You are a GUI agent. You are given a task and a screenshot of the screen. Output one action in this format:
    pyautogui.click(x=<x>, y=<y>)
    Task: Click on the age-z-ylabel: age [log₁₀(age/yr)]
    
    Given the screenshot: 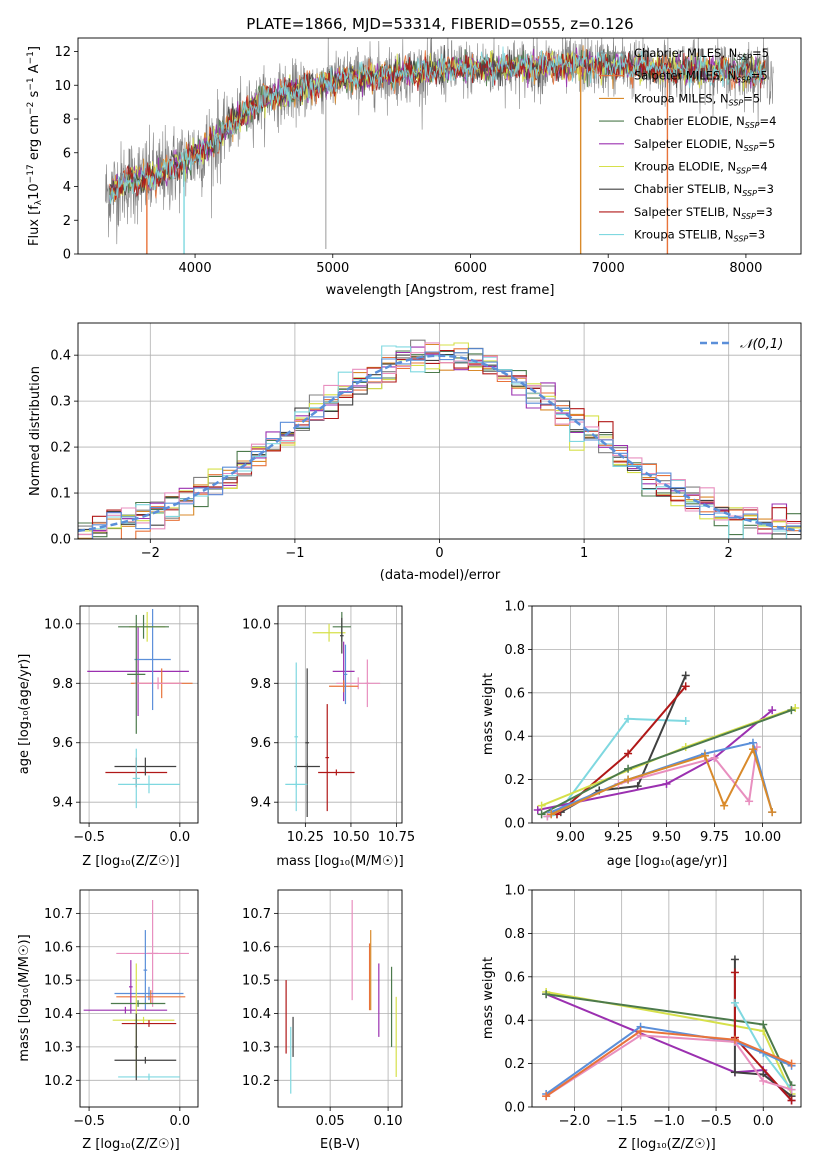 What is the action you would take?
    pyautogui.click(x=24, y=714)
    